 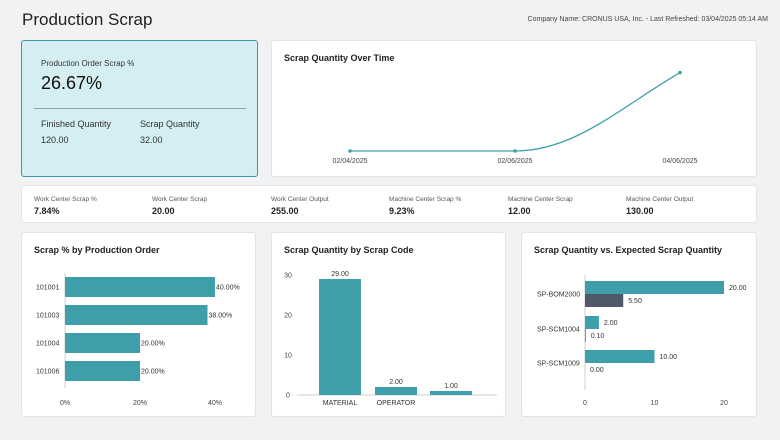 I want to click on machine-center-scrap-label: Machine Center Scrap, so click(x=540, y=199).